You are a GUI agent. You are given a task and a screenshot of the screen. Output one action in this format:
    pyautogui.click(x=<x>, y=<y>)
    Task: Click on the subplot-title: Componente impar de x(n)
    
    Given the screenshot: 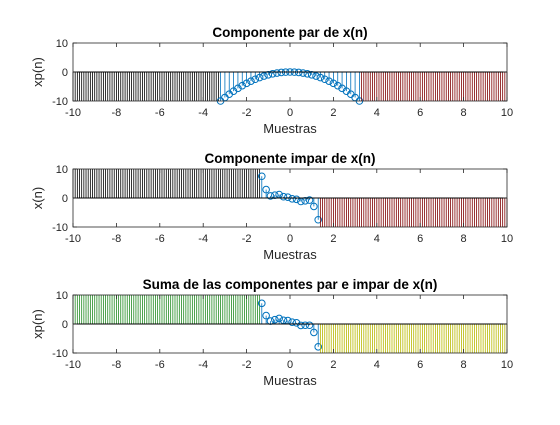 What is the action you would take?
    pyautogui.click(x=289, y=158)
    